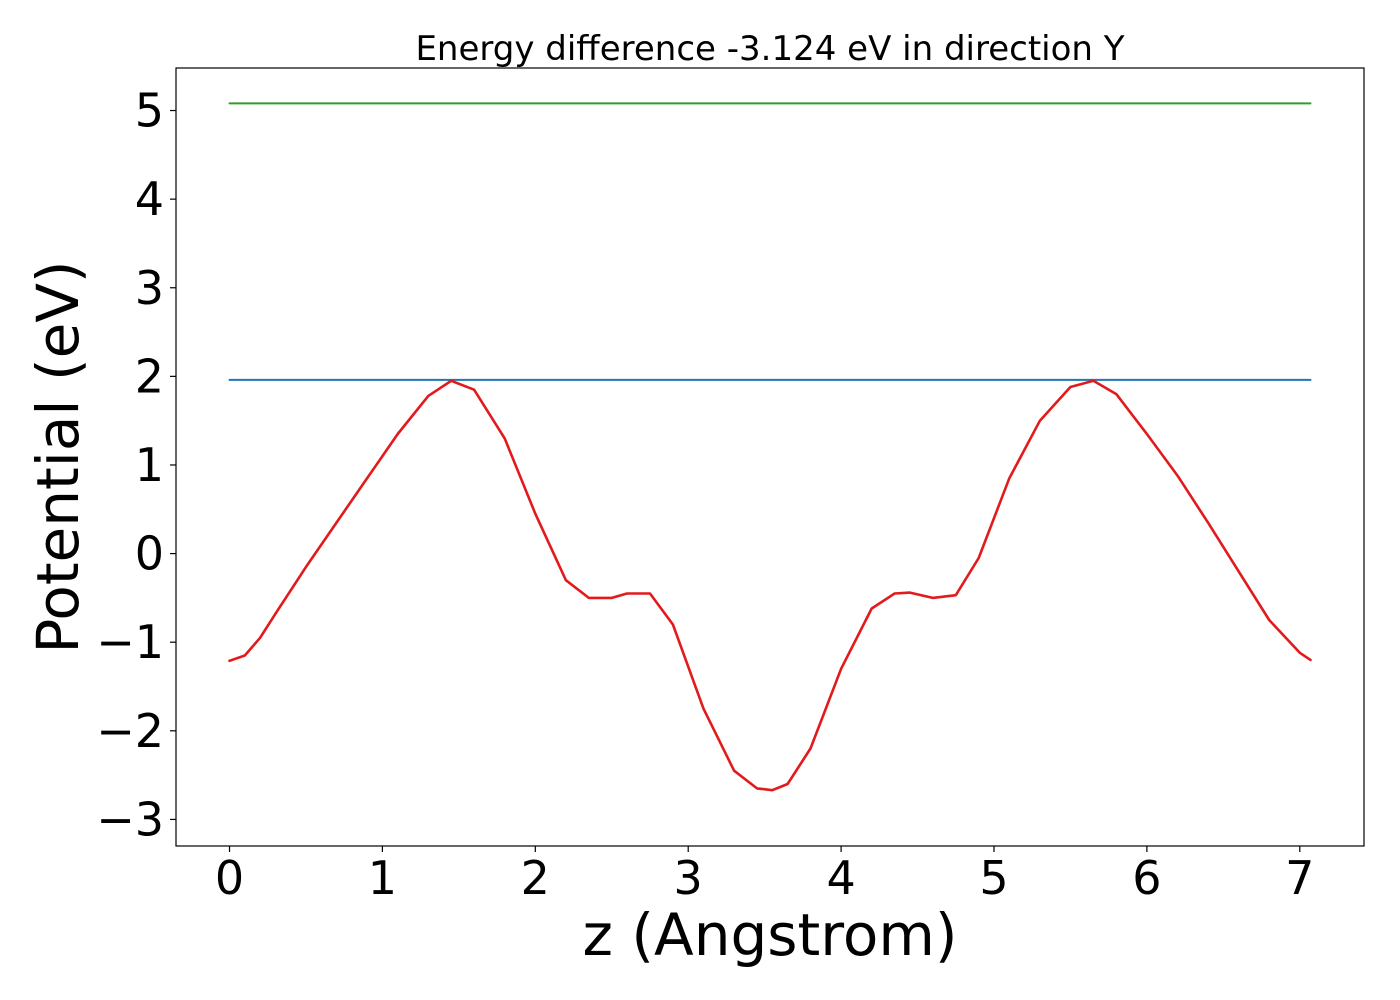  Describe the element at coordinates (1146, 878) in the screenshot. I see `x-tick-label: 6` at that location.